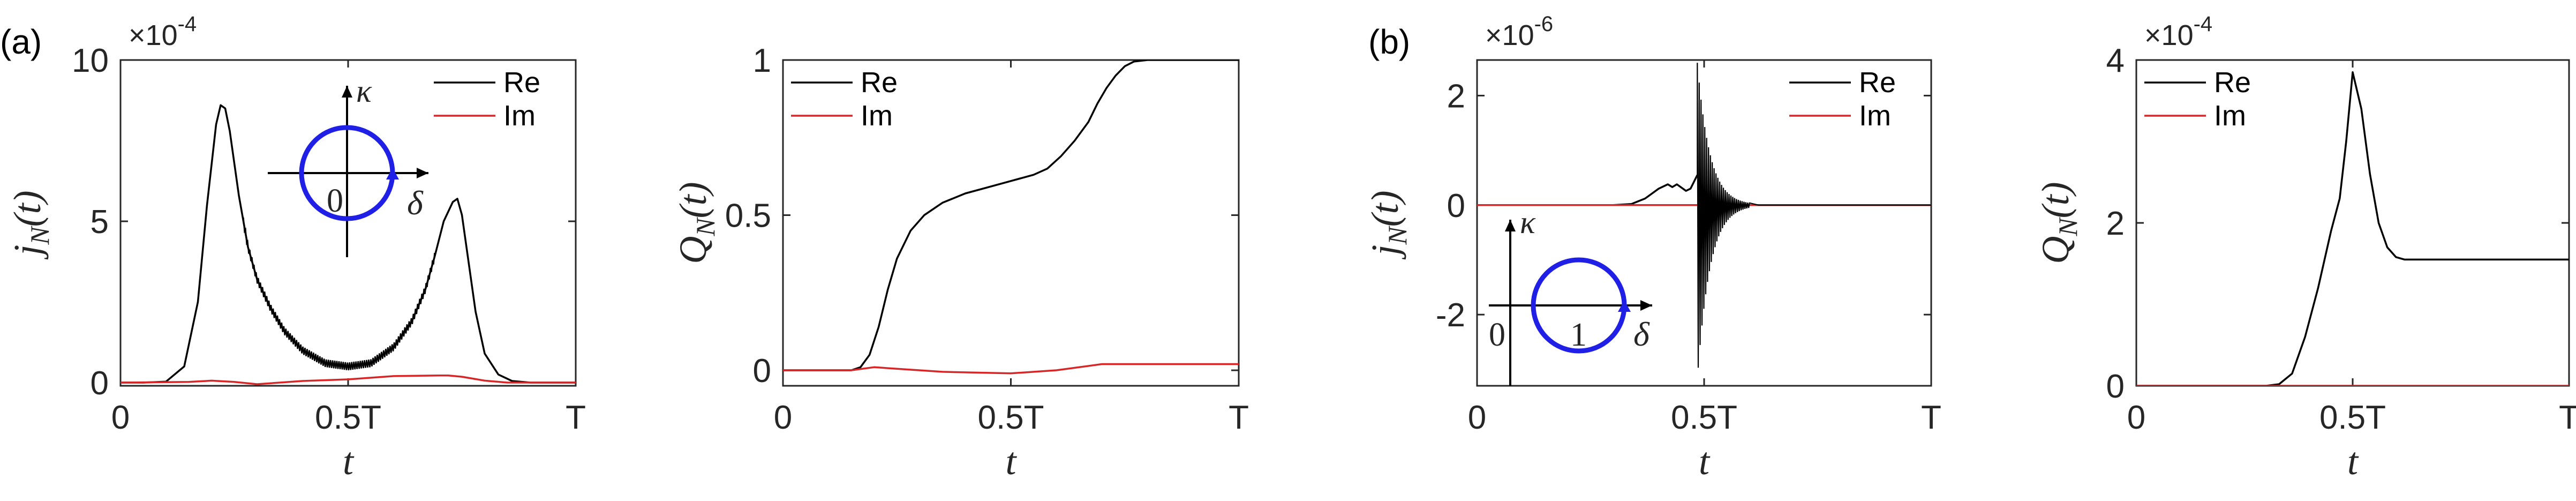 This screenshot has height=501, width=2576. Describe the element at coordinates (1814, 215) in the screenshot. I see `series-line-re-oscillation` at that location.